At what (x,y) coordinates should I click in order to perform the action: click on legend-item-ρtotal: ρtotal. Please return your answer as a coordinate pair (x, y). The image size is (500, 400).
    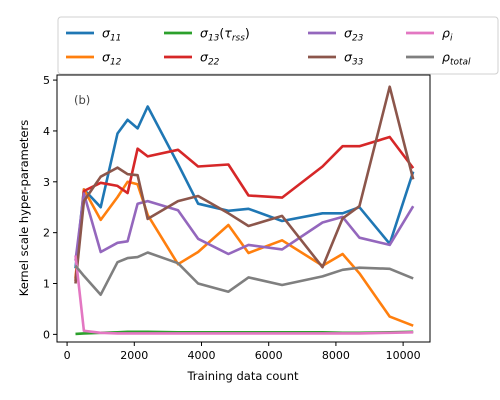
    Looking at the image, I should click on (438, 59).